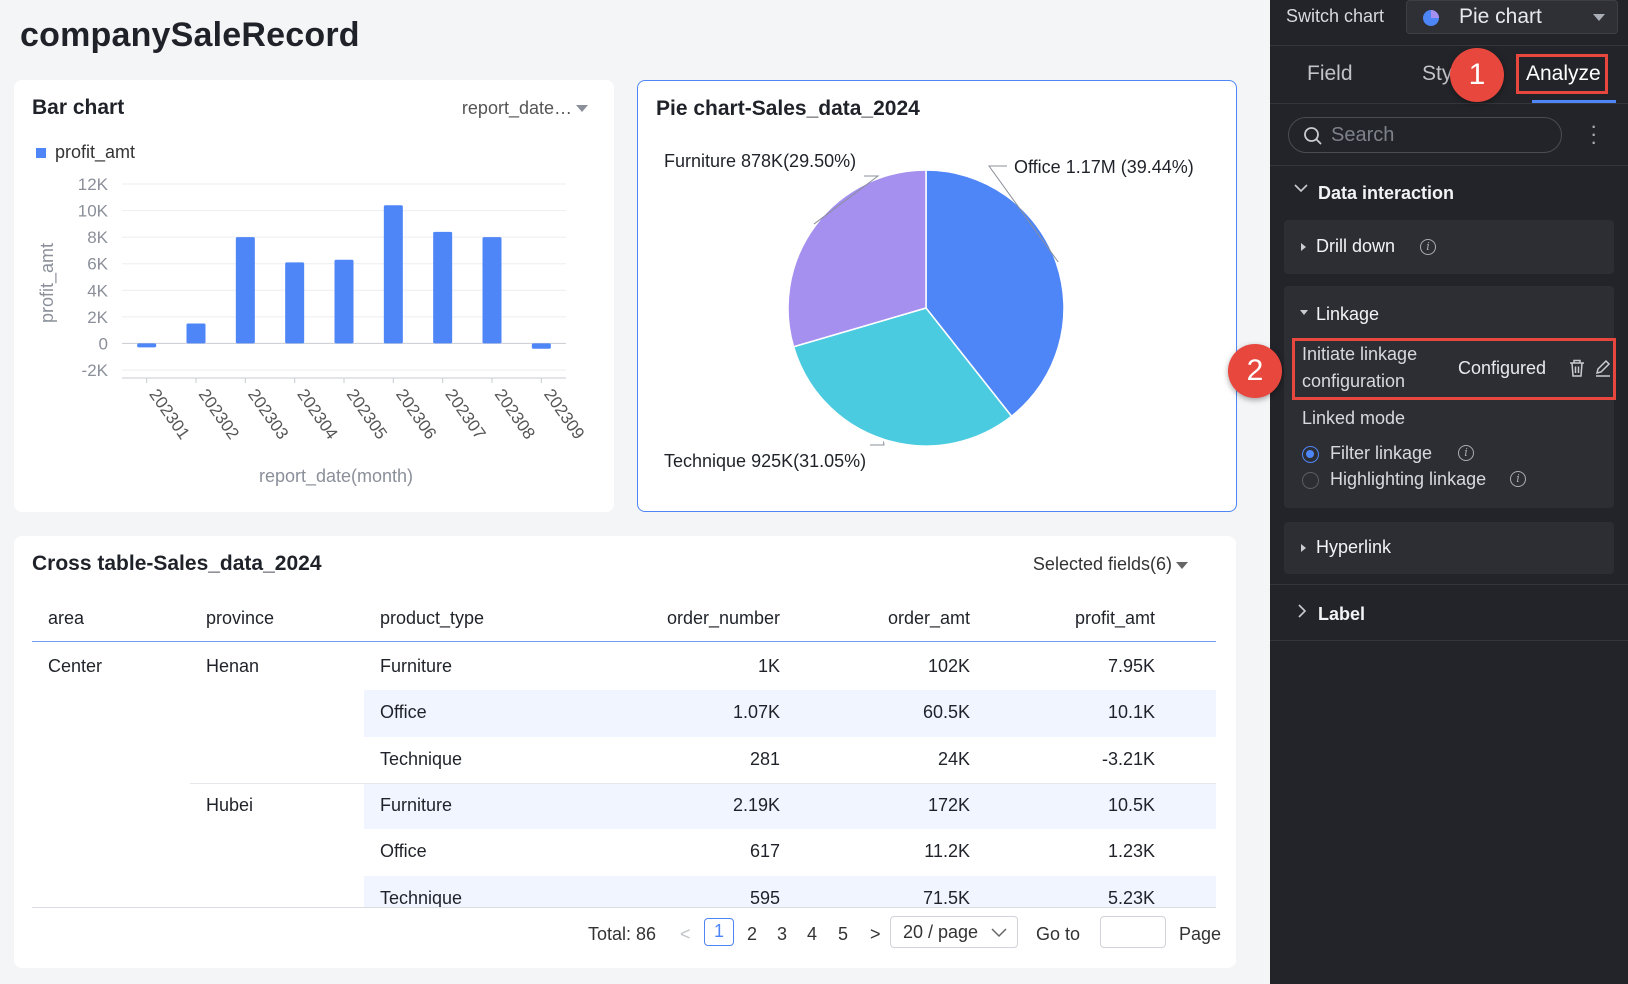 This screenshot has width=1628, height=984. Describe the element at coordinates (1363, 135) in the screenshot. I see `search-placeholder: Search` at that location.